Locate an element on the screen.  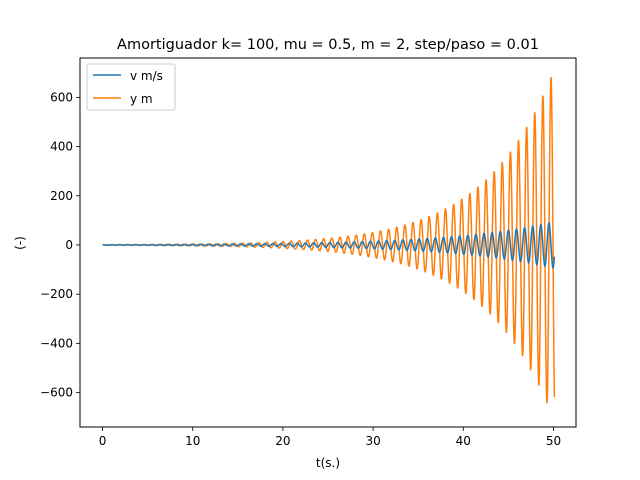
x-tick-label: 30 is located at coordinates (372, 441).